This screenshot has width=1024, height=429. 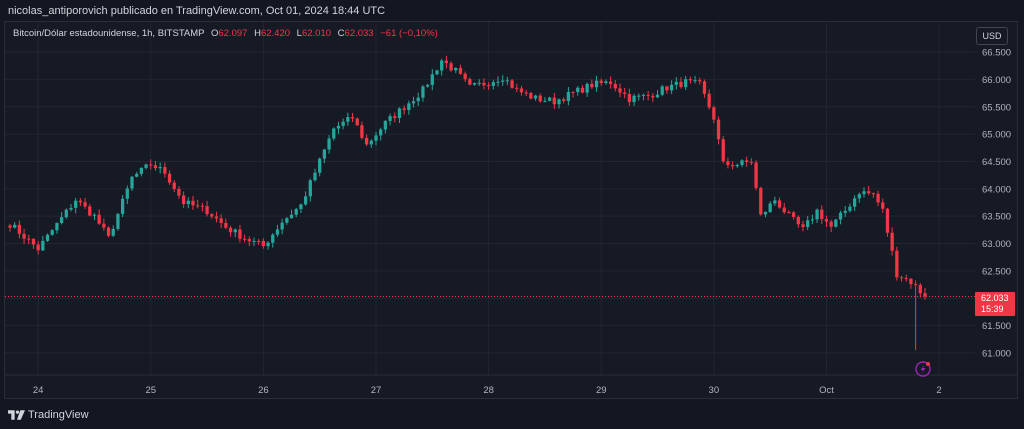 I want to click on time-axis: 24 25 26 27 28 29 30 Oct 2, so click(x=487, y=390).